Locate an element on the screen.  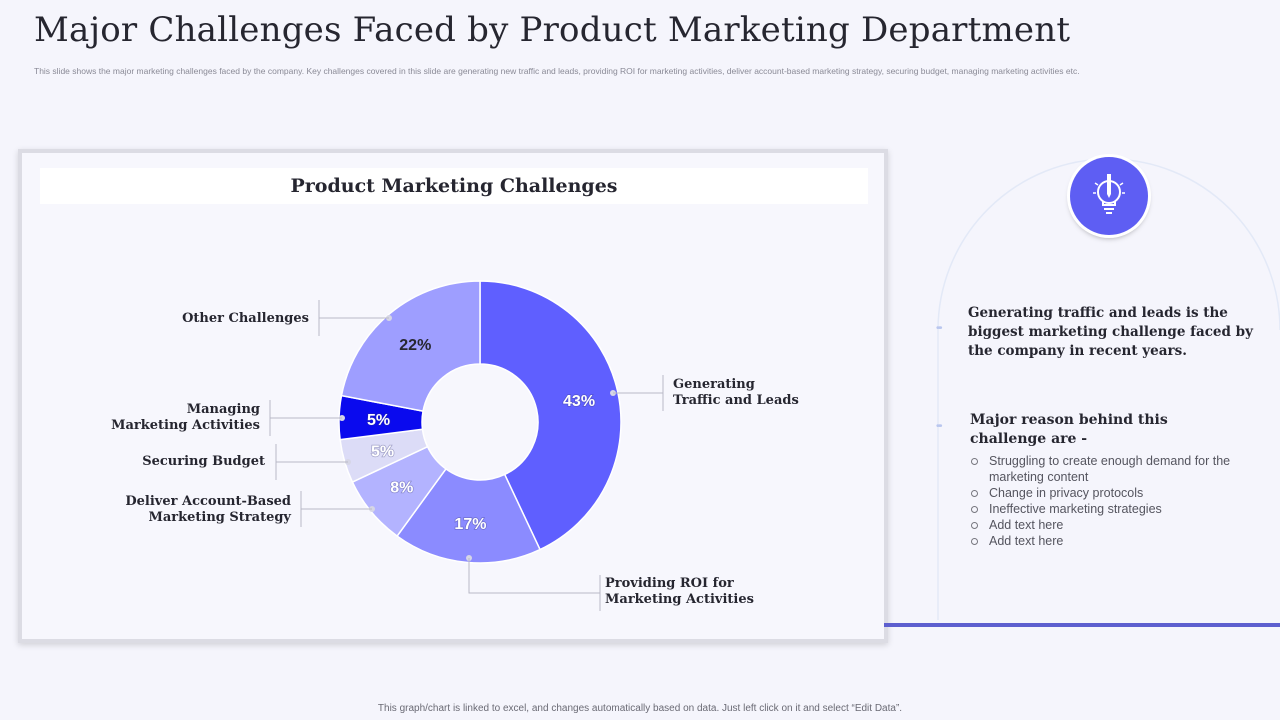
leader-line-providing-roi is located at coordinates (534, 576).